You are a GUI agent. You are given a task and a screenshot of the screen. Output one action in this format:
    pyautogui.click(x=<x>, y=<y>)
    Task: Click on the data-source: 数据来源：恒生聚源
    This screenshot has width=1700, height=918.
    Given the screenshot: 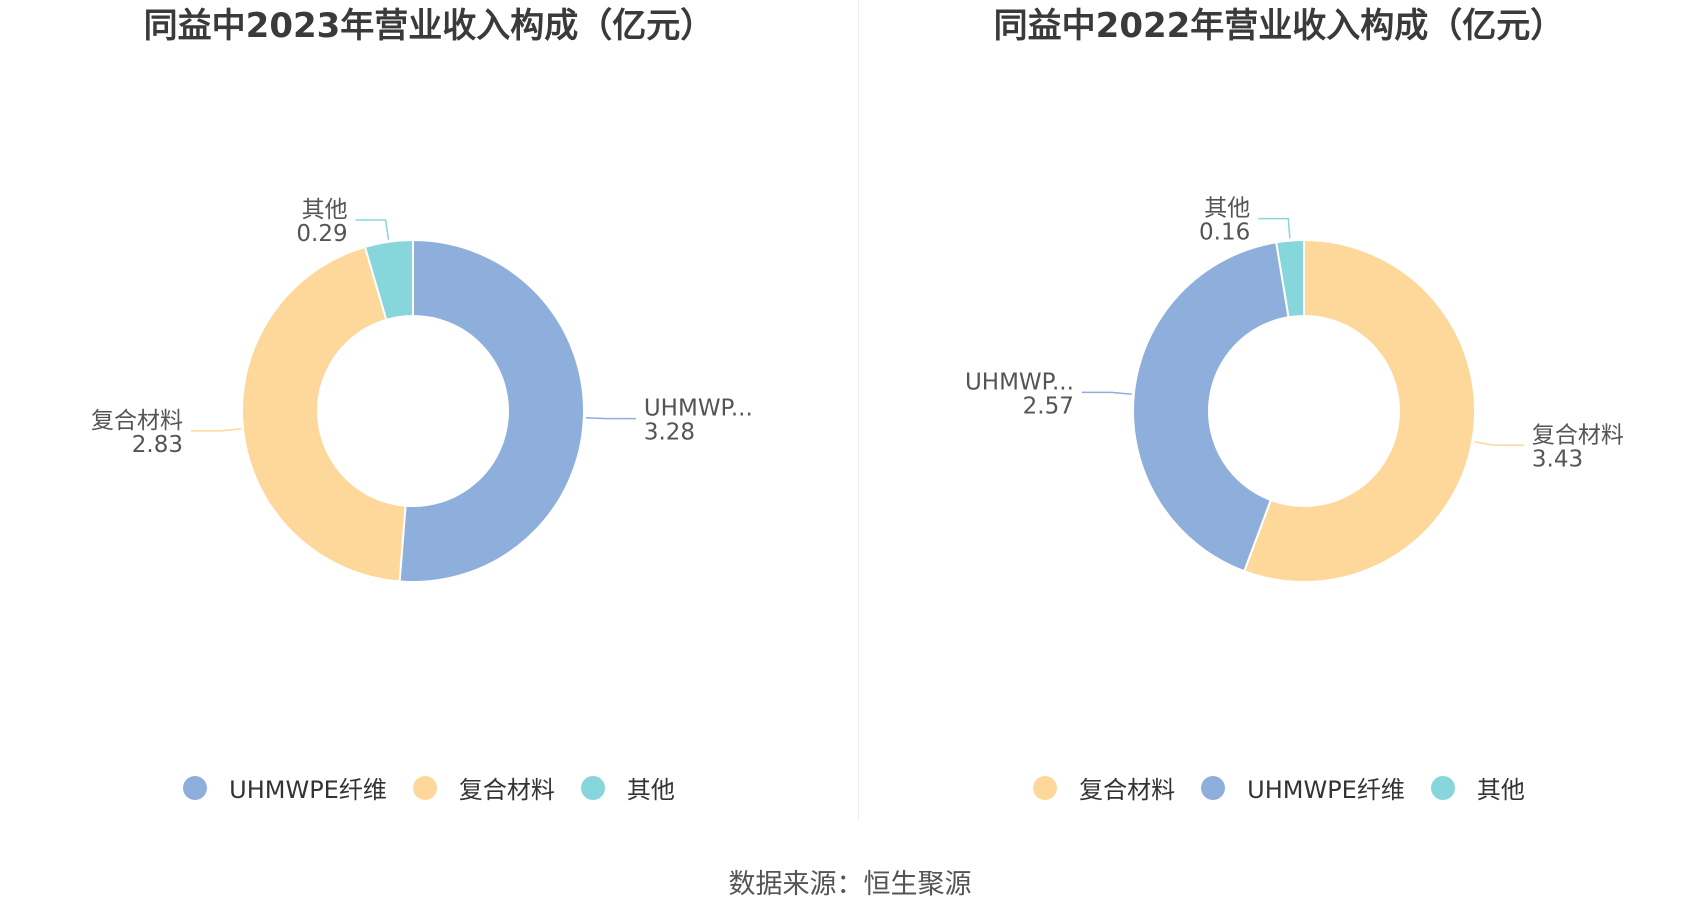 What is the action you would take?
    pyautogui.click(x=850, y=884)
    